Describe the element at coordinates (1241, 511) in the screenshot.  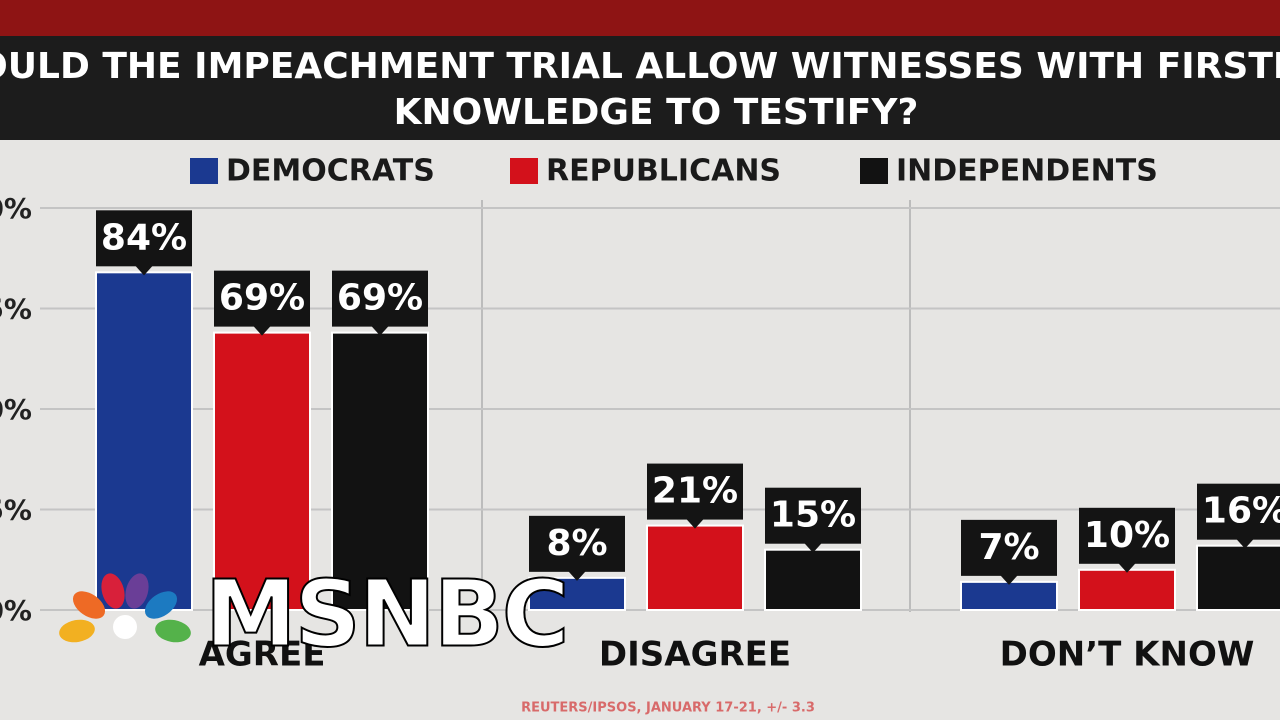
I see `value-label: 16%` at that location.